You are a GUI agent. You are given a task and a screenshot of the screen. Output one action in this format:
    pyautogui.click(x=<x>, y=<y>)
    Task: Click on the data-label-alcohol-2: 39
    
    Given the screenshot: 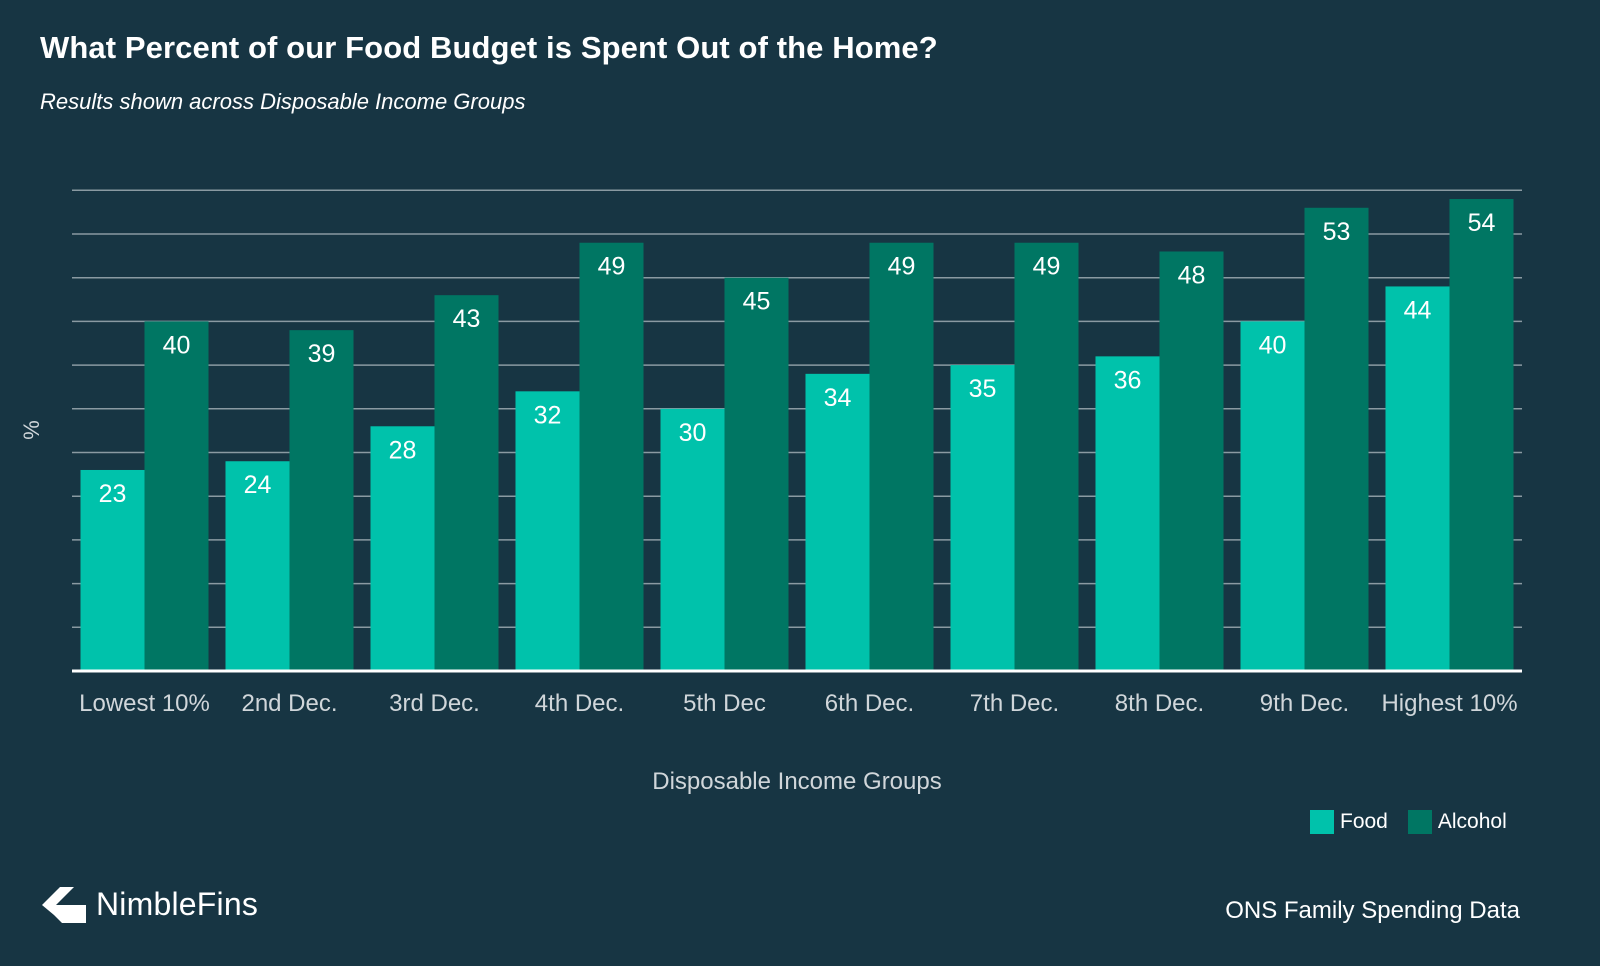 What is the action you would take?
    pyautogui.click(x=322, y=354)
    